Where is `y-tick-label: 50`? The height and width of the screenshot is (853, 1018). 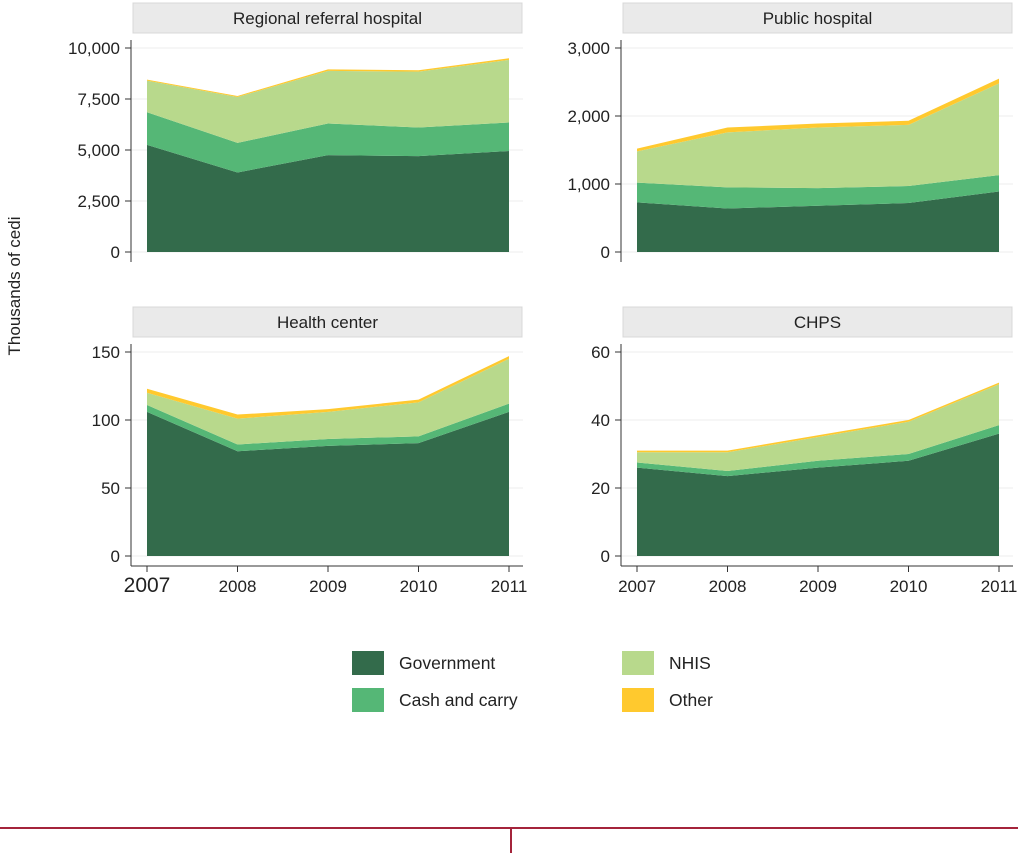
y-tick-label: 50 is located at coordinates (110, 488).